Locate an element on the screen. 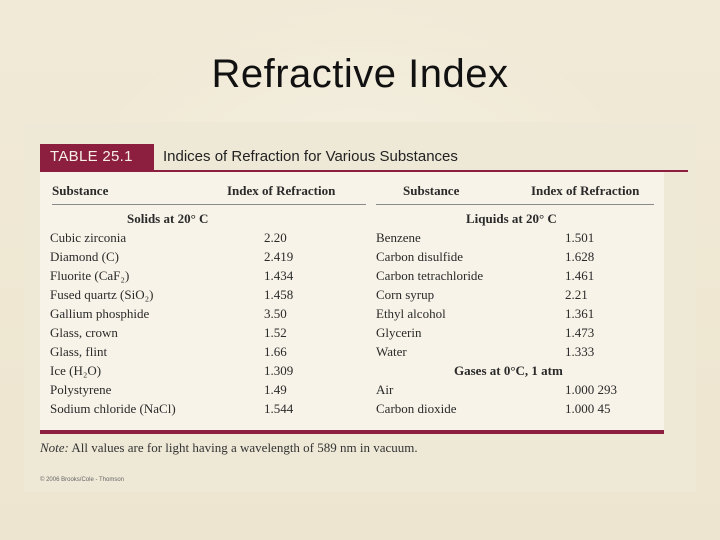 The image size is (720, 540). table-cell-index: 1.628 is located at coordinates (580, 256).